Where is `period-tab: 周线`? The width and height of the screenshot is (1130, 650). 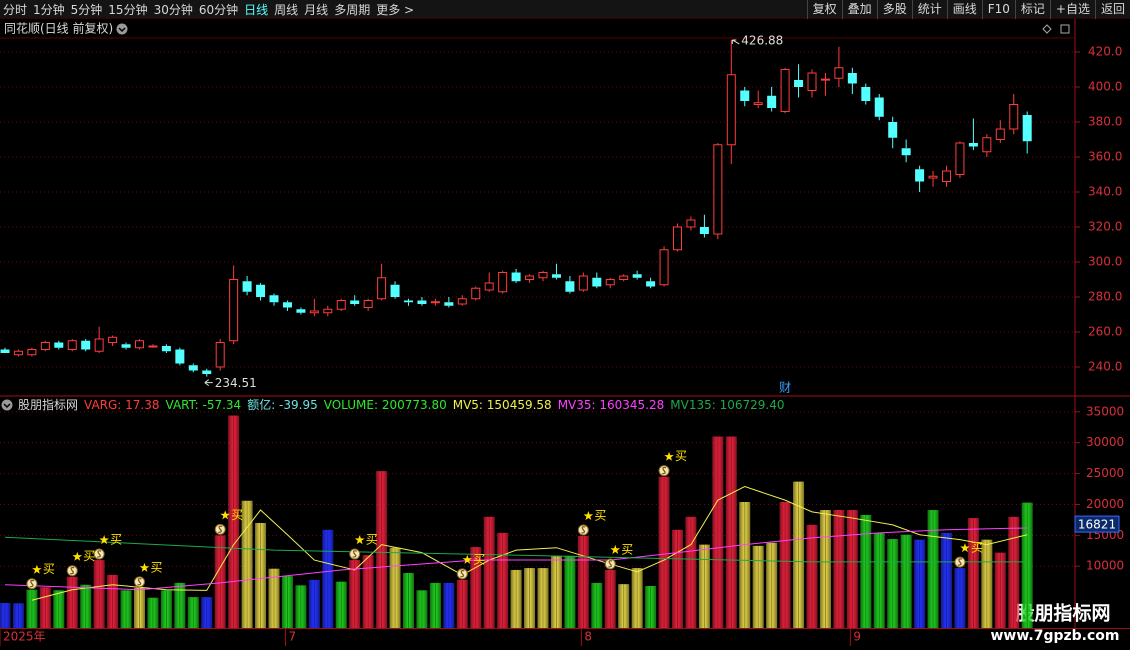
period-tab: 周线 is located at coordinates (286, 10).